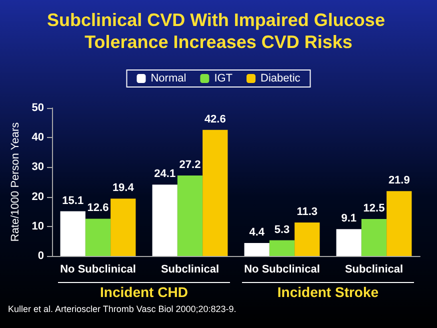 The width and height of the screenshot is (437, 328). What do you see at coordinates (38, 167) in the screenshot?
I see `y-tick-label: 30` at bounding box center [38, 167].